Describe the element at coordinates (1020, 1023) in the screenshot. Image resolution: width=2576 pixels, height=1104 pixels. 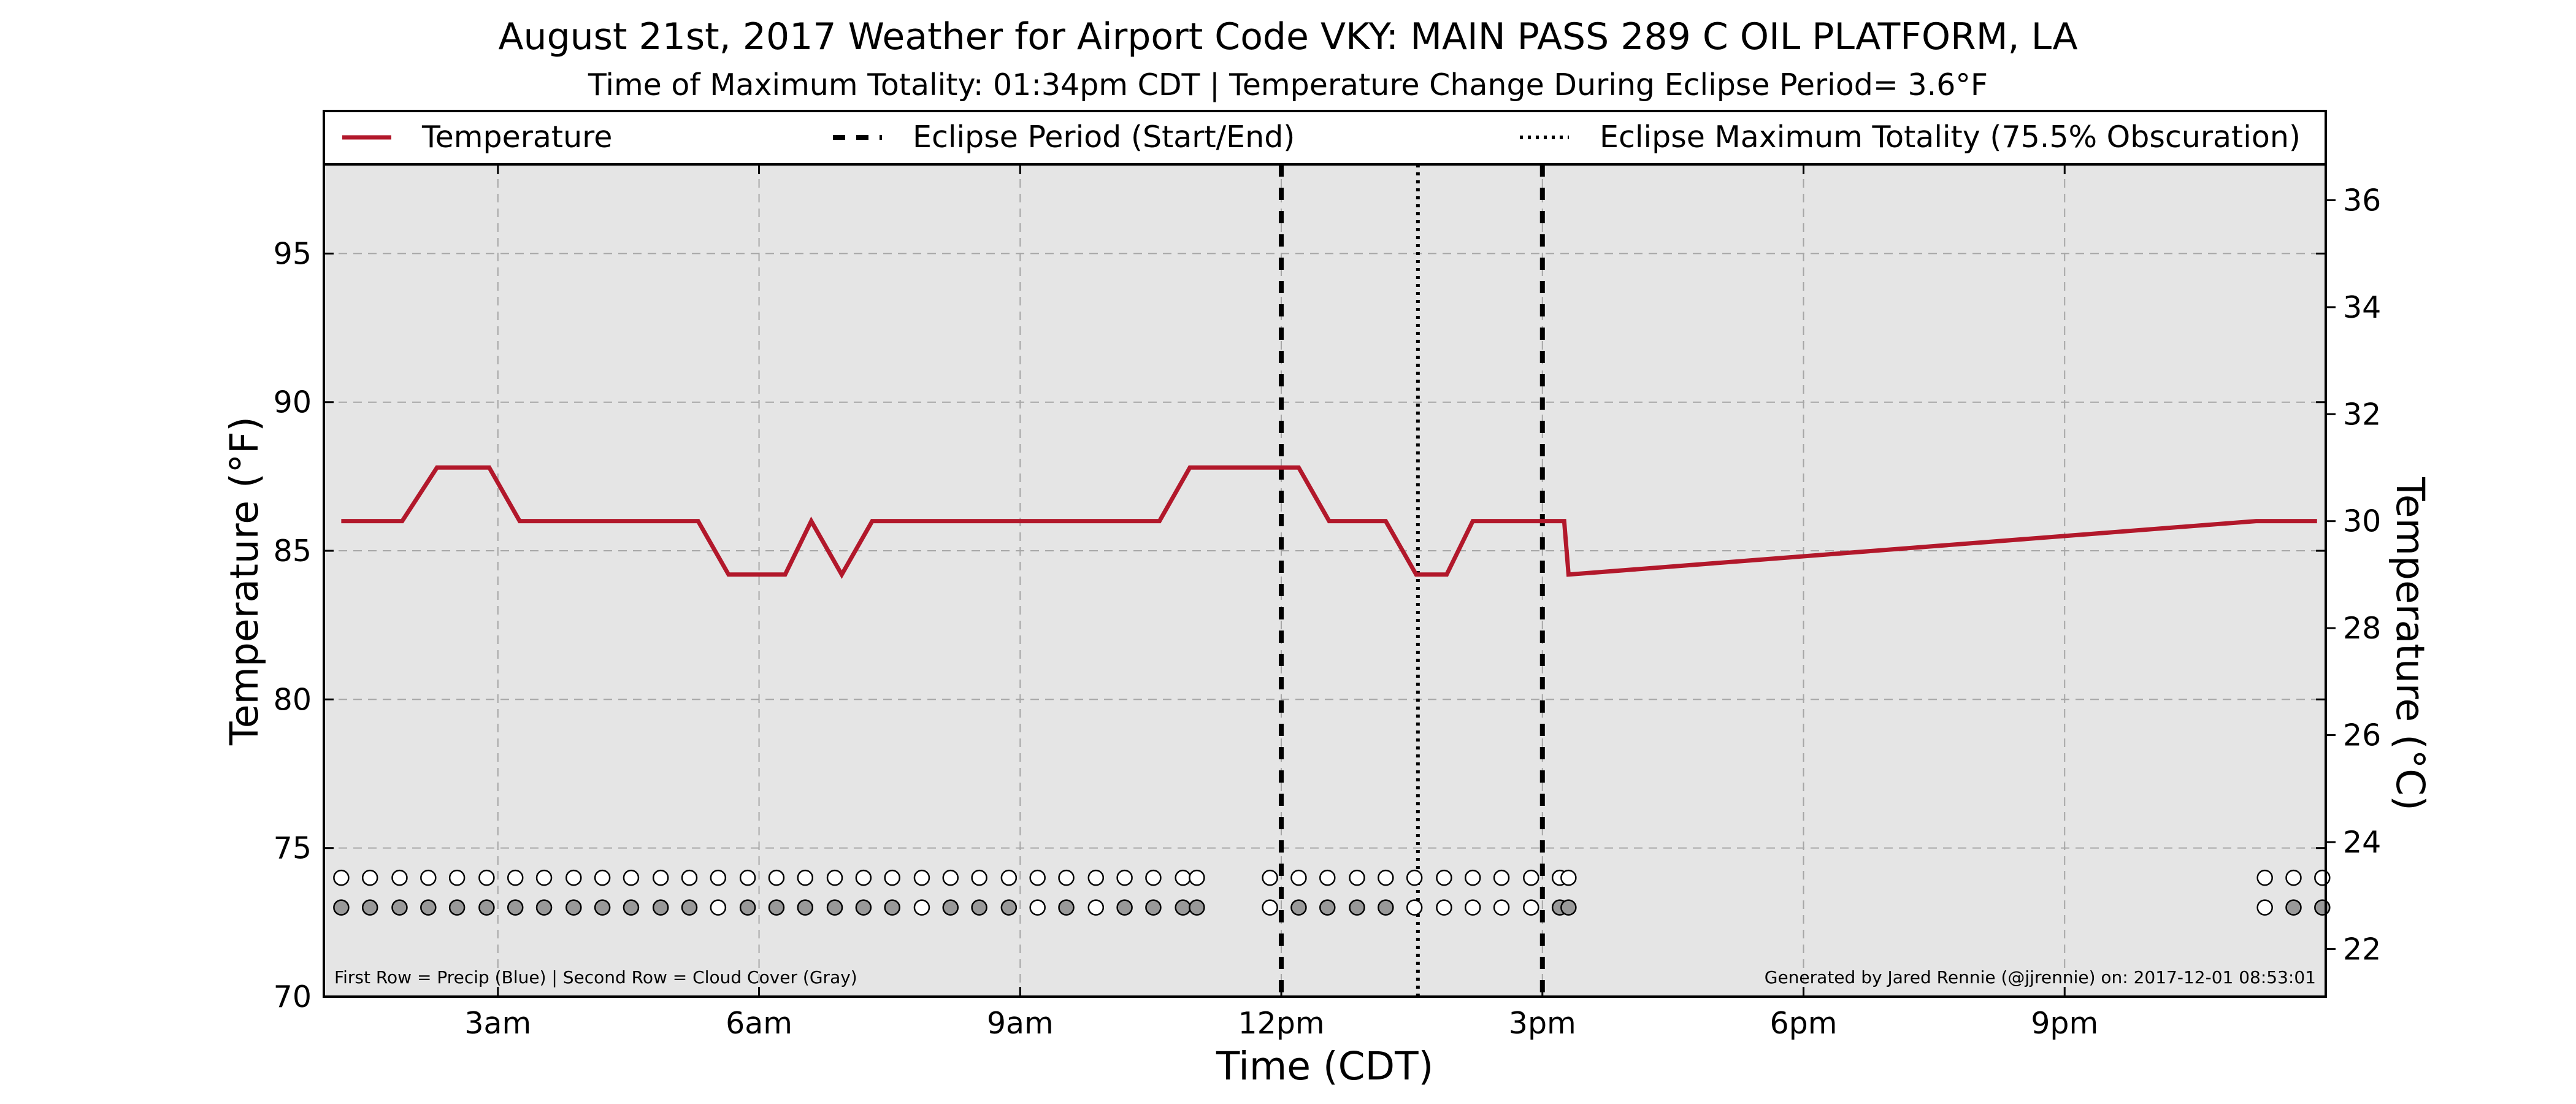
I see `x-tick-label: 9am` at that location.